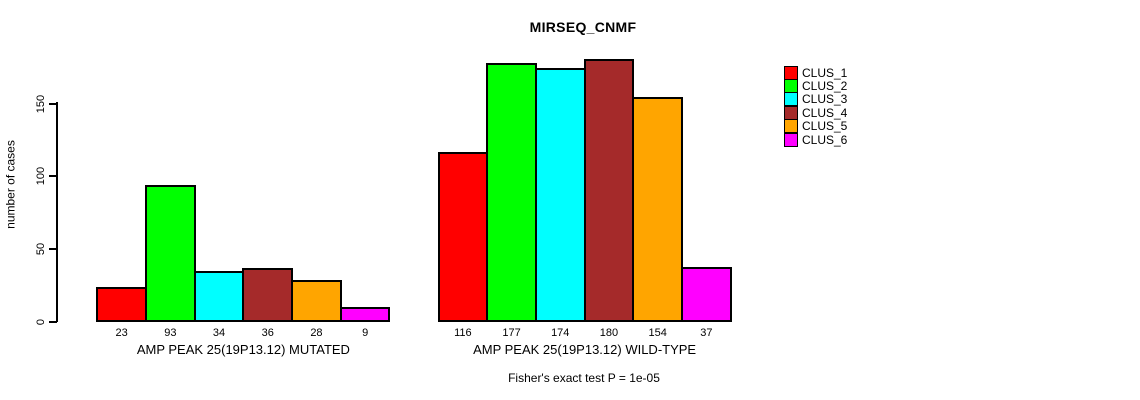  I want to click on bar-value-label: 36, so click(267, 333).